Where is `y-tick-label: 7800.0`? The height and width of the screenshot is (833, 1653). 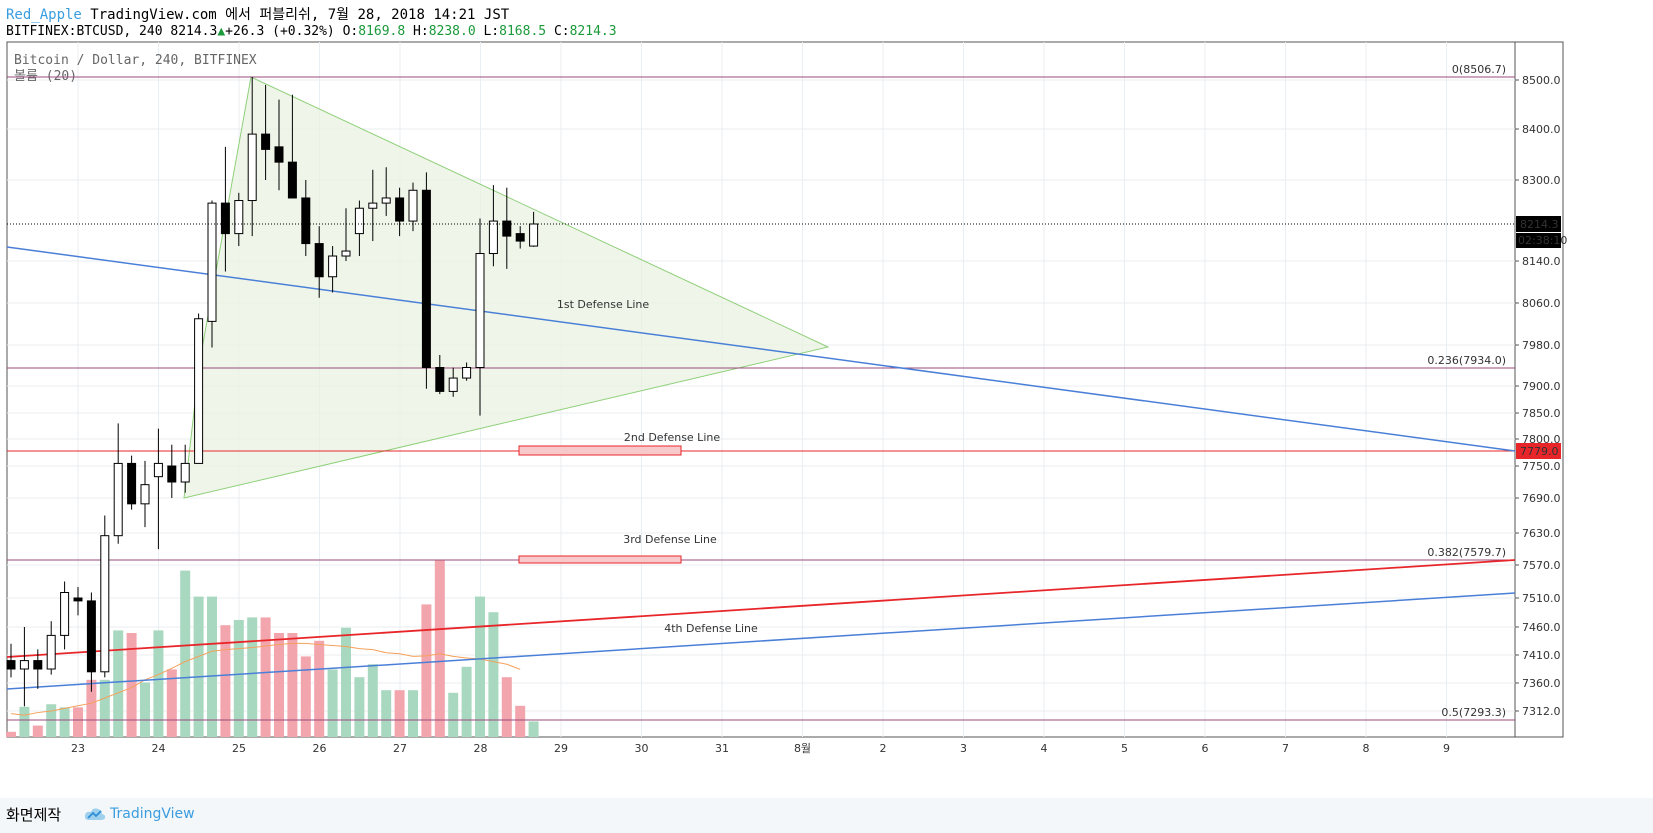
y-tick-label: 7800.0 is located at coordinates (1541, 439).